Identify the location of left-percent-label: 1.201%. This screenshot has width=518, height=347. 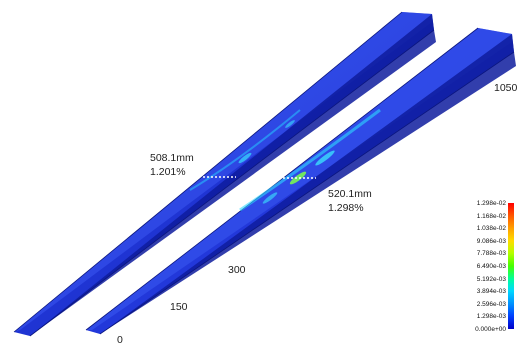
(168, 172).